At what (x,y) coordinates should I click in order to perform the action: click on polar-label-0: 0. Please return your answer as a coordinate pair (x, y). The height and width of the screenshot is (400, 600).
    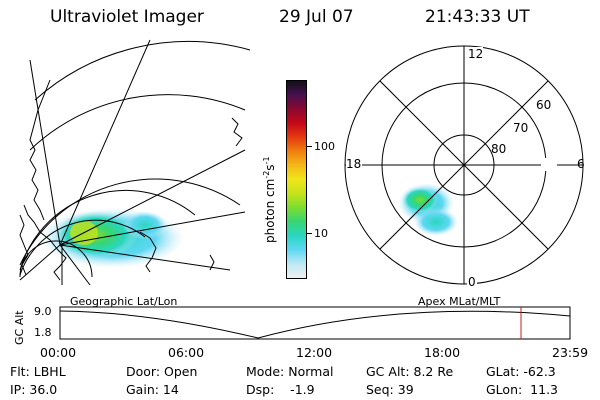
    Looking at the image, I should click on (472, 282).